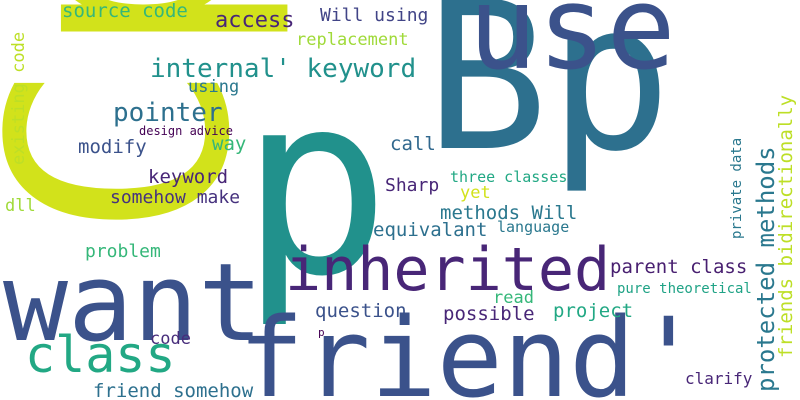  I want to click on word-three-classes: three classes, so click(508, 177).